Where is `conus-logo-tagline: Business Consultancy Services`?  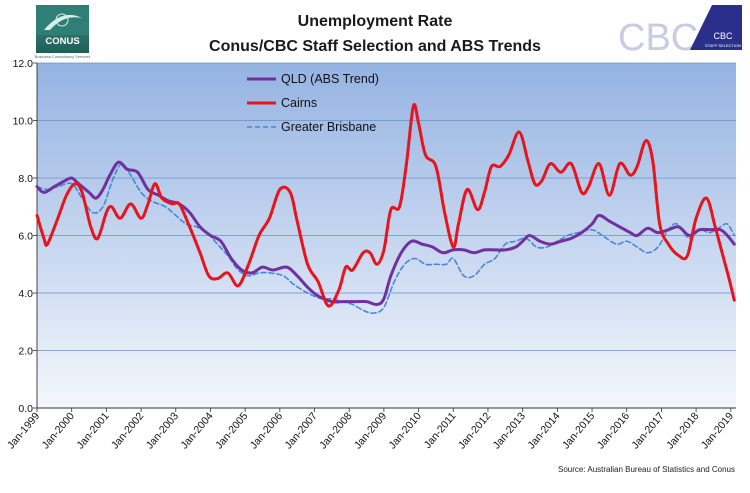
conus-logo-tagline: Business Consultancy Services is located at coordinates (63, 56).